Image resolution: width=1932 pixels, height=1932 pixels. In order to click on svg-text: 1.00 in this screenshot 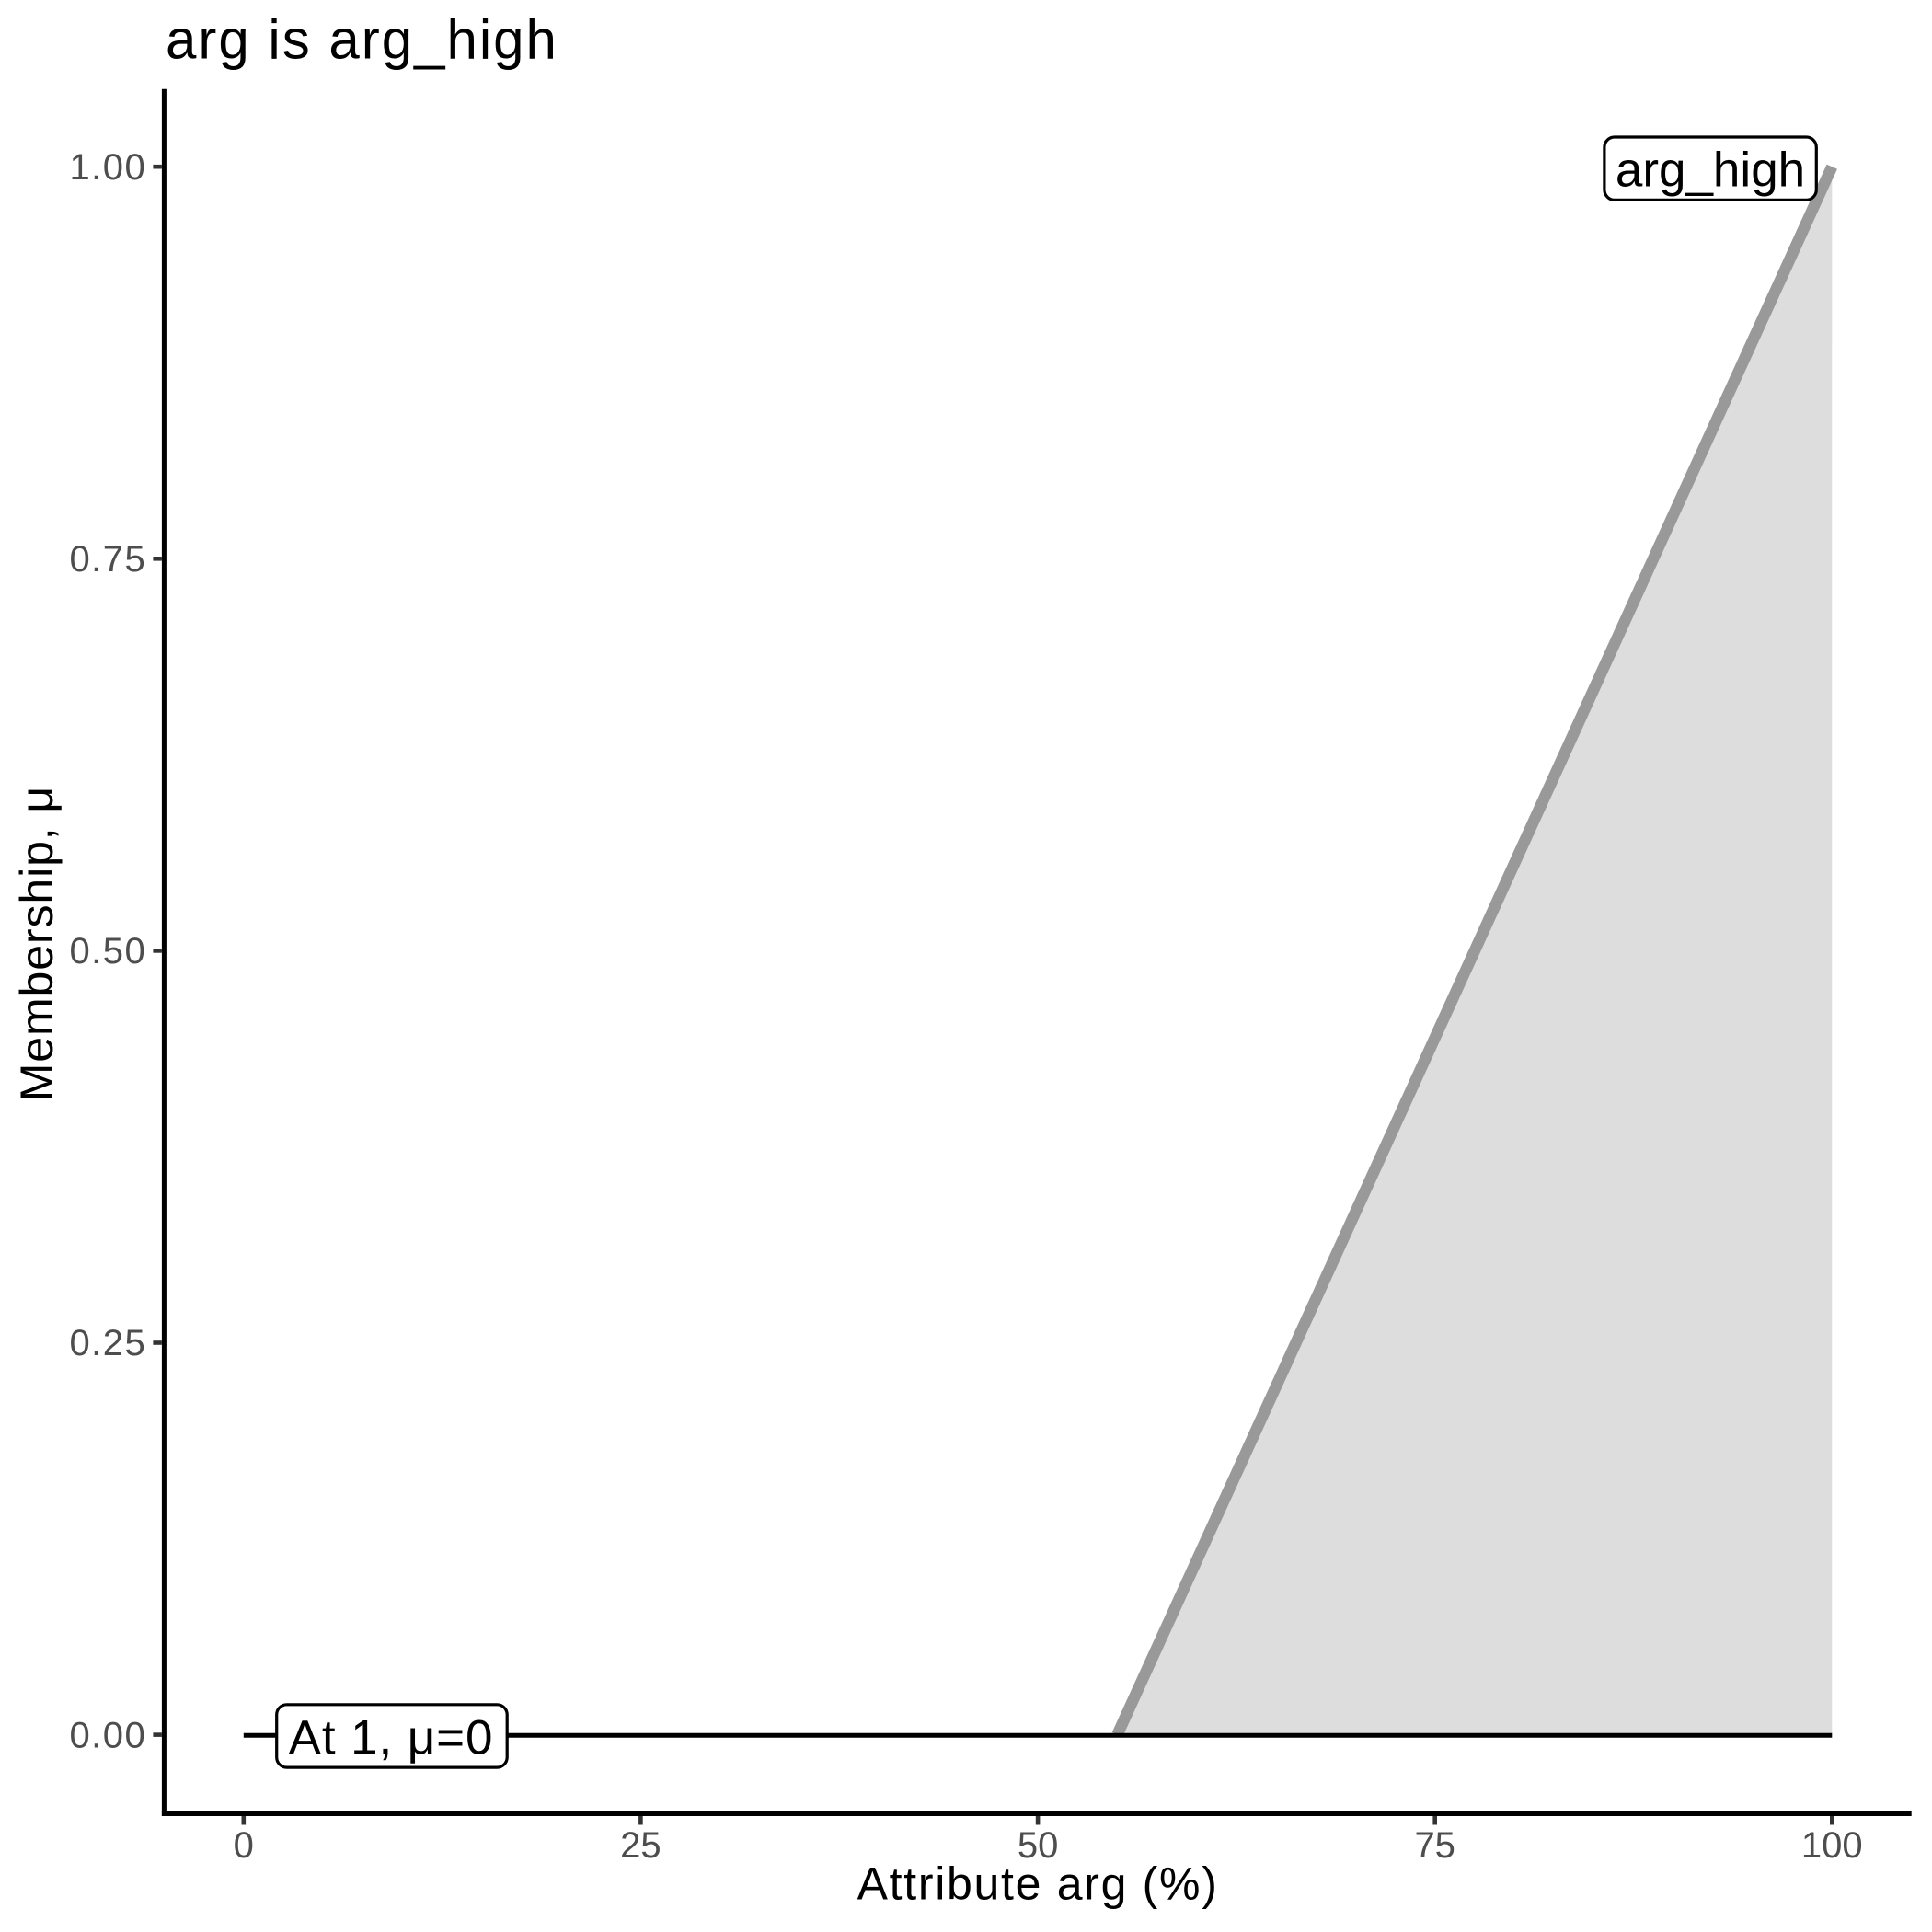, I will do `click(107, 167)`.